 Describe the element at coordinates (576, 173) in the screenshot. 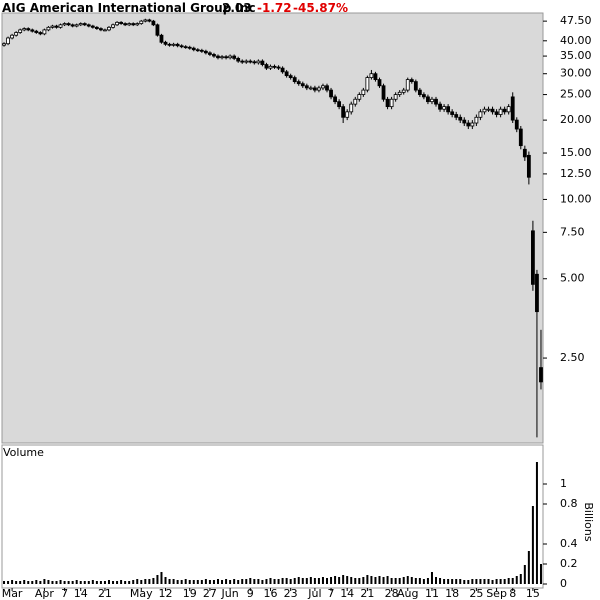

I see `y-tick-label: 12.50` at that location.